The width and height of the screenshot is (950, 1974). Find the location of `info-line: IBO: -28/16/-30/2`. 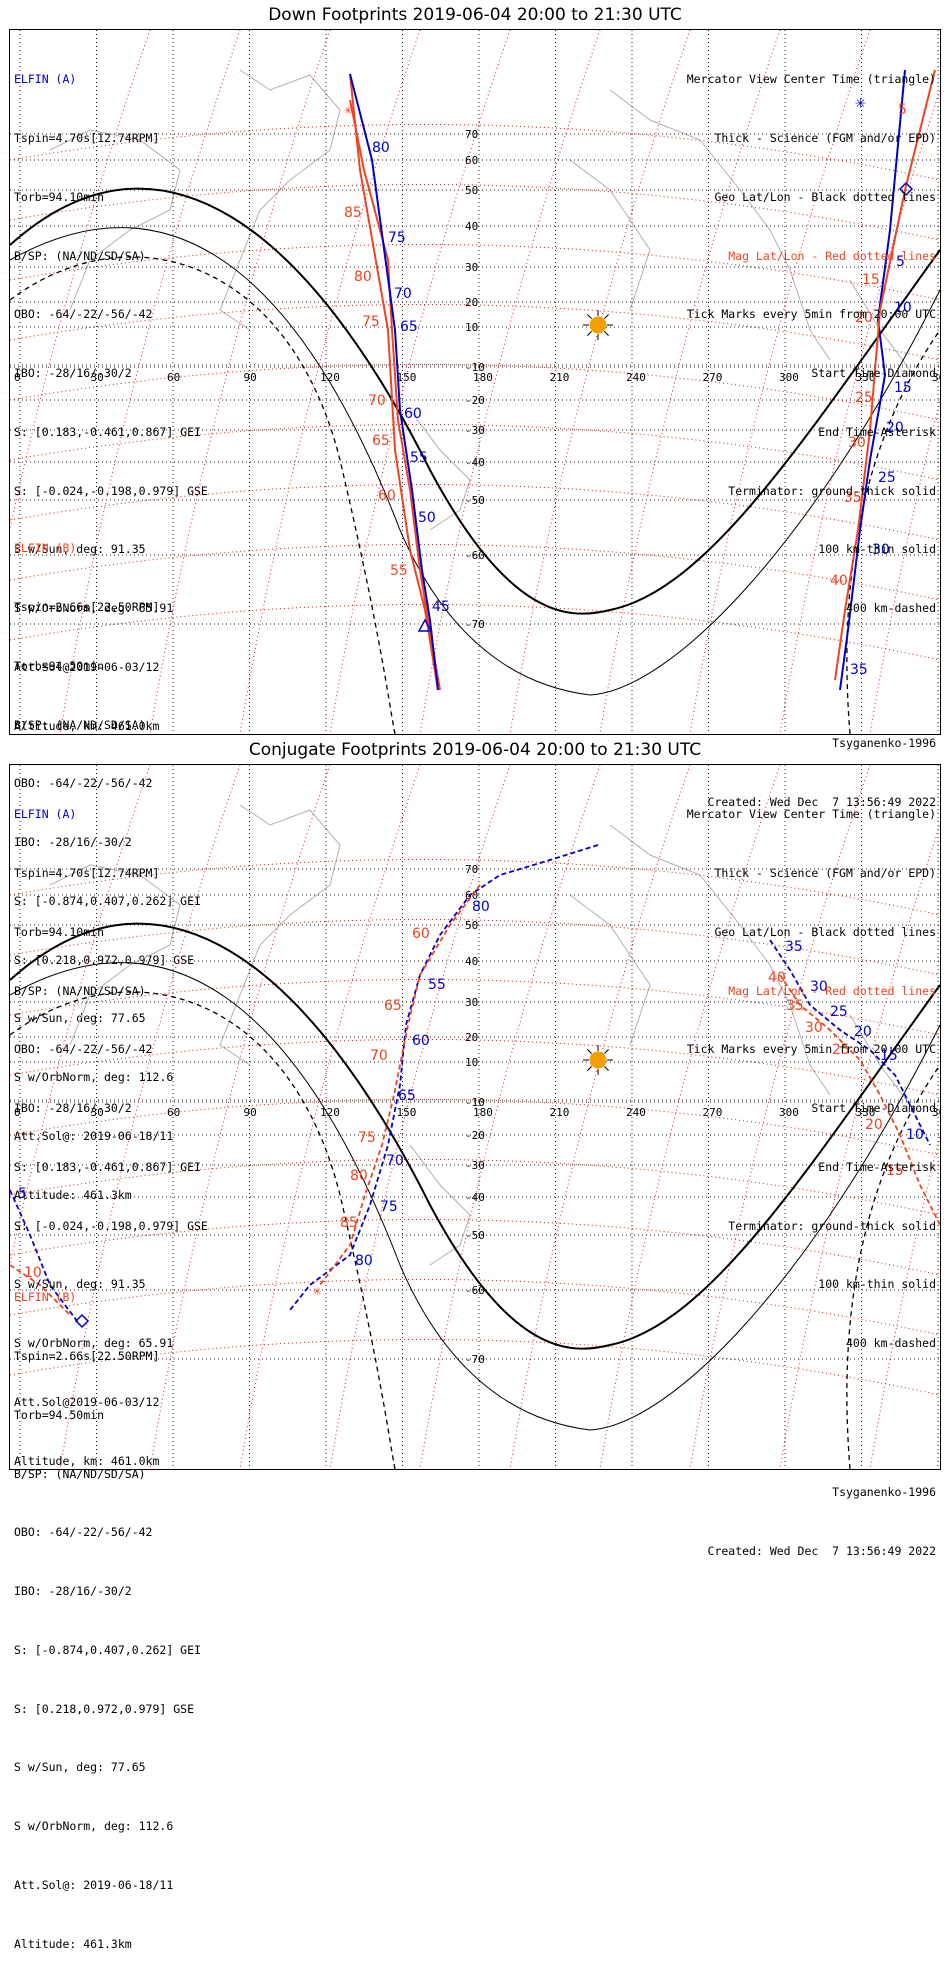

info-line: IBO: -28/16/-30/2 is located at coordinates (73, 1591).